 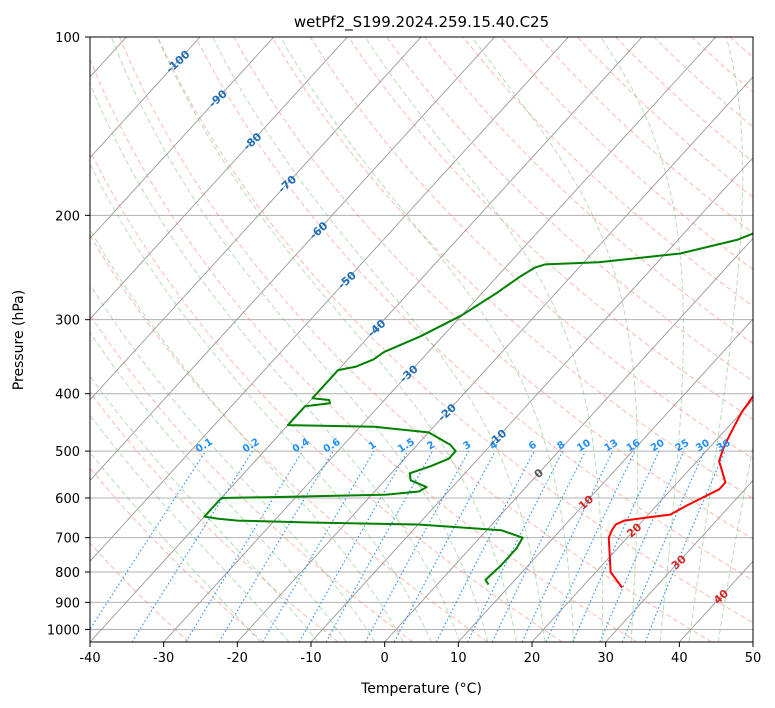 I want to click on x-tick-label: 40, so click(x=679, y=658).